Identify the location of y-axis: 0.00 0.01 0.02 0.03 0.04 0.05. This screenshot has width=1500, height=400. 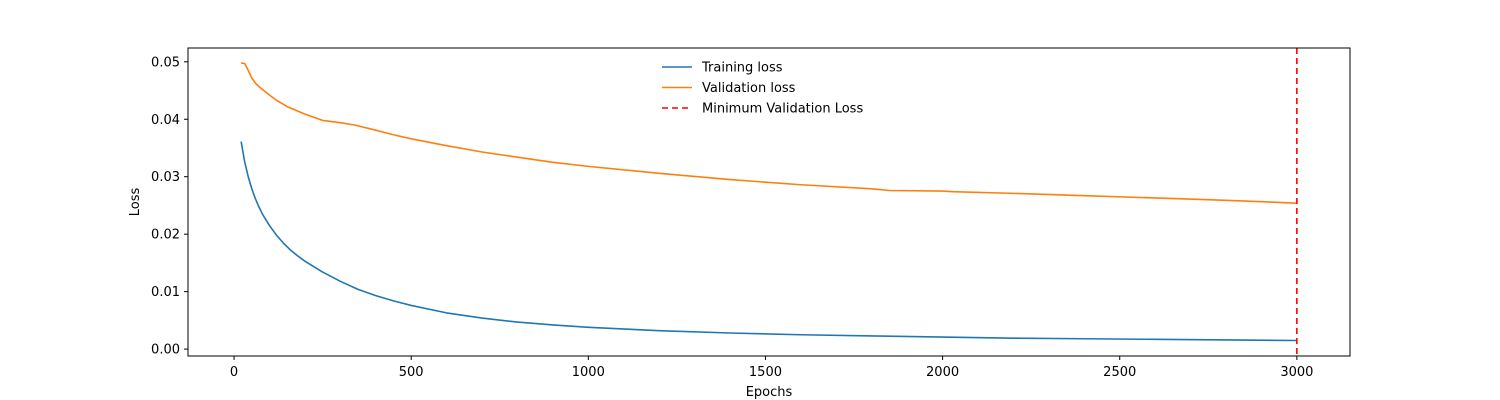
(169, 206).